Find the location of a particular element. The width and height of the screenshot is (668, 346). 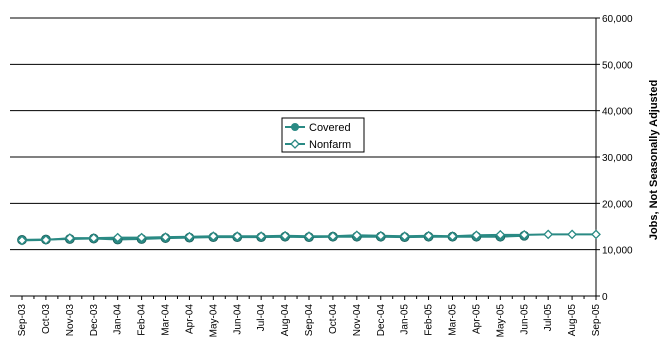

y-tick-label: 10,000 is located at coordinates (617, 251).